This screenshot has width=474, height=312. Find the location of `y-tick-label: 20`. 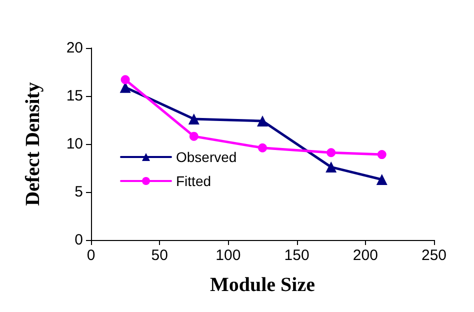

y-tick-label: 20 is located at coordinates (74, 48).